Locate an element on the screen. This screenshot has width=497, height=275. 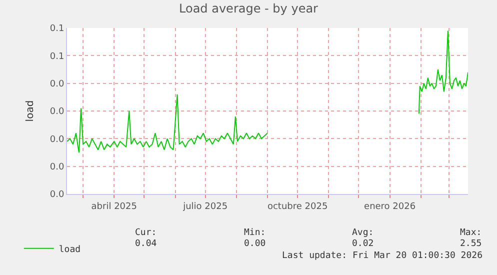
text: Cur: is located at coordinates (146, 233).